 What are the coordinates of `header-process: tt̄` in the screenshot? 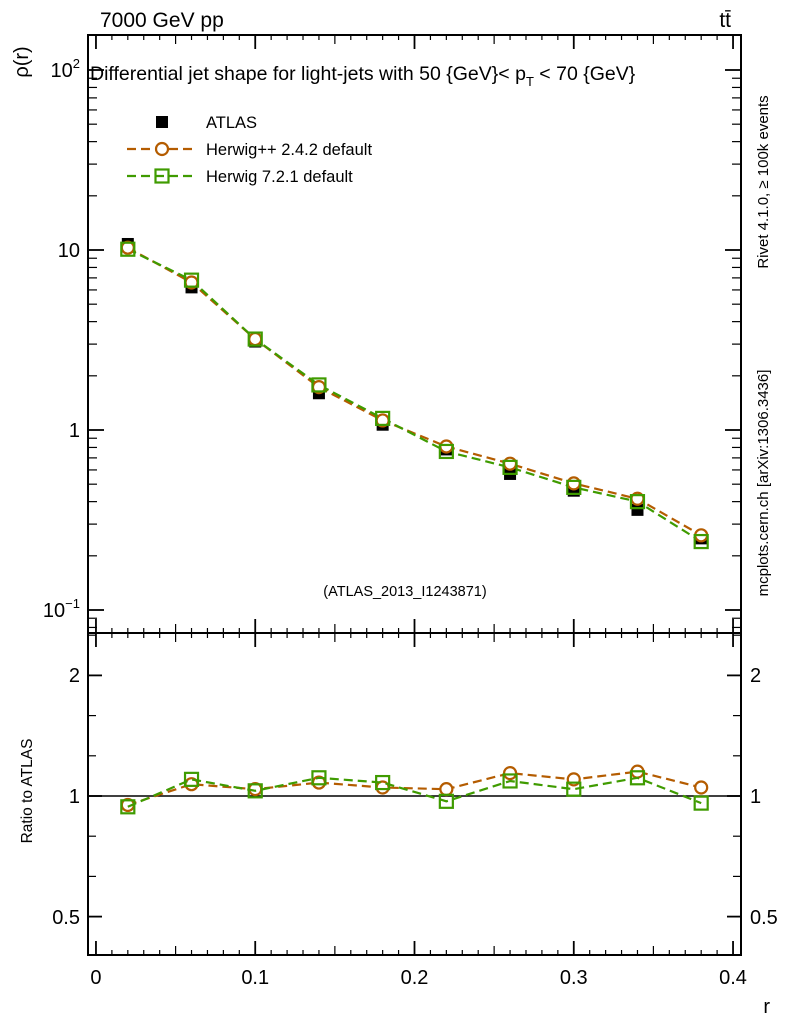 It's located at (725, 20).